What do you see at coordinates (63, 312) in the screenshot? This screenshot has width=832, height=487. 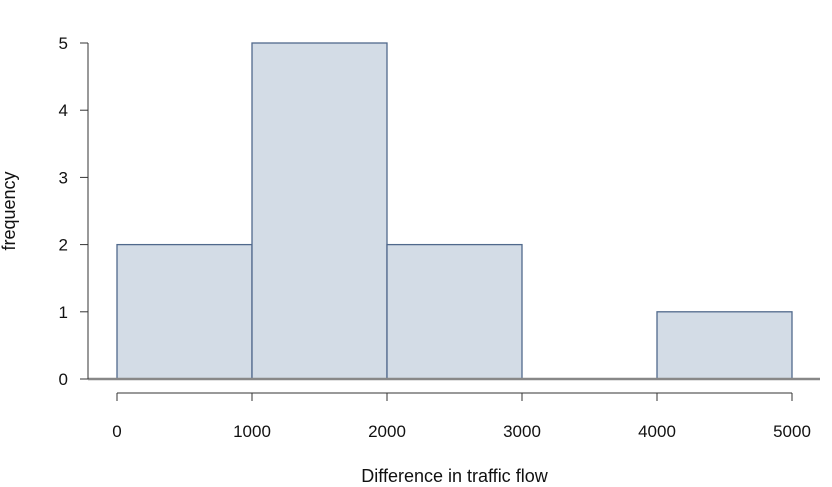 I see `y-tick-label-1: 1` at bounding box center [63, 312].